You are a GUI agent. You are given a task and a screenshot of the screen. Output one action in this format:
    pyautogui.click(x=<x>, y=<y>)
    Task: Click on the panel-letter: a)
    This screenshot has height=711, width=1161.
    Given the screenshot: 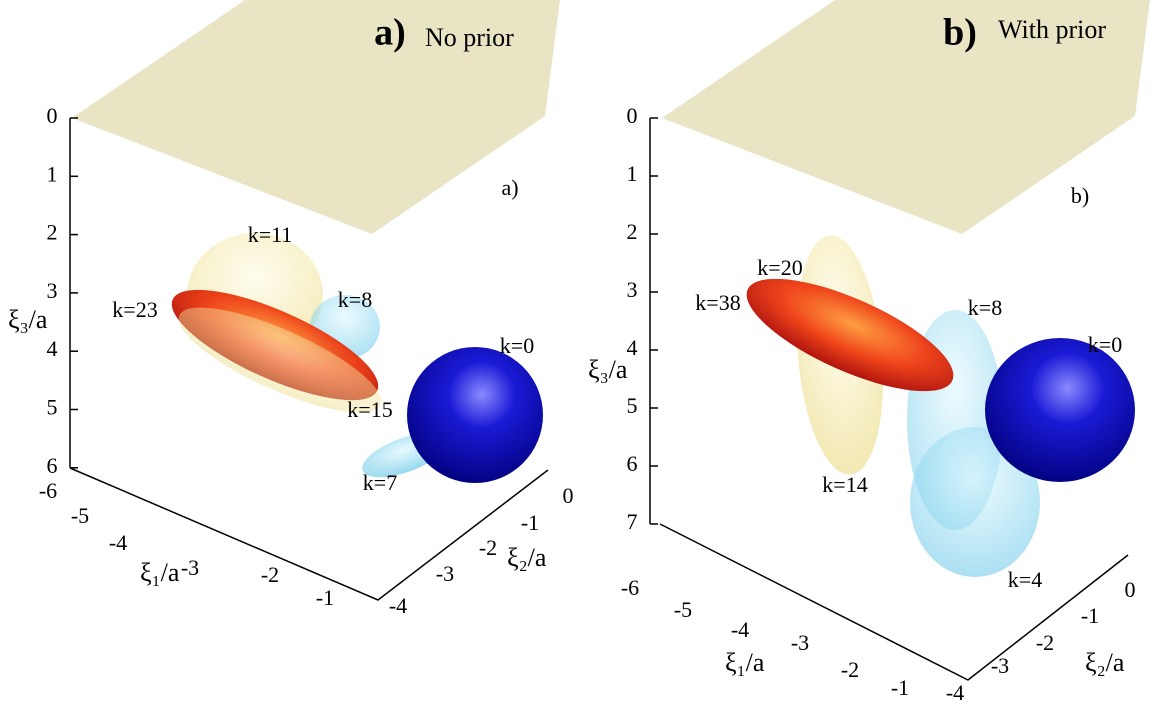 What is the action you would take?
    pyautogui.click(x=390, y=33)
    